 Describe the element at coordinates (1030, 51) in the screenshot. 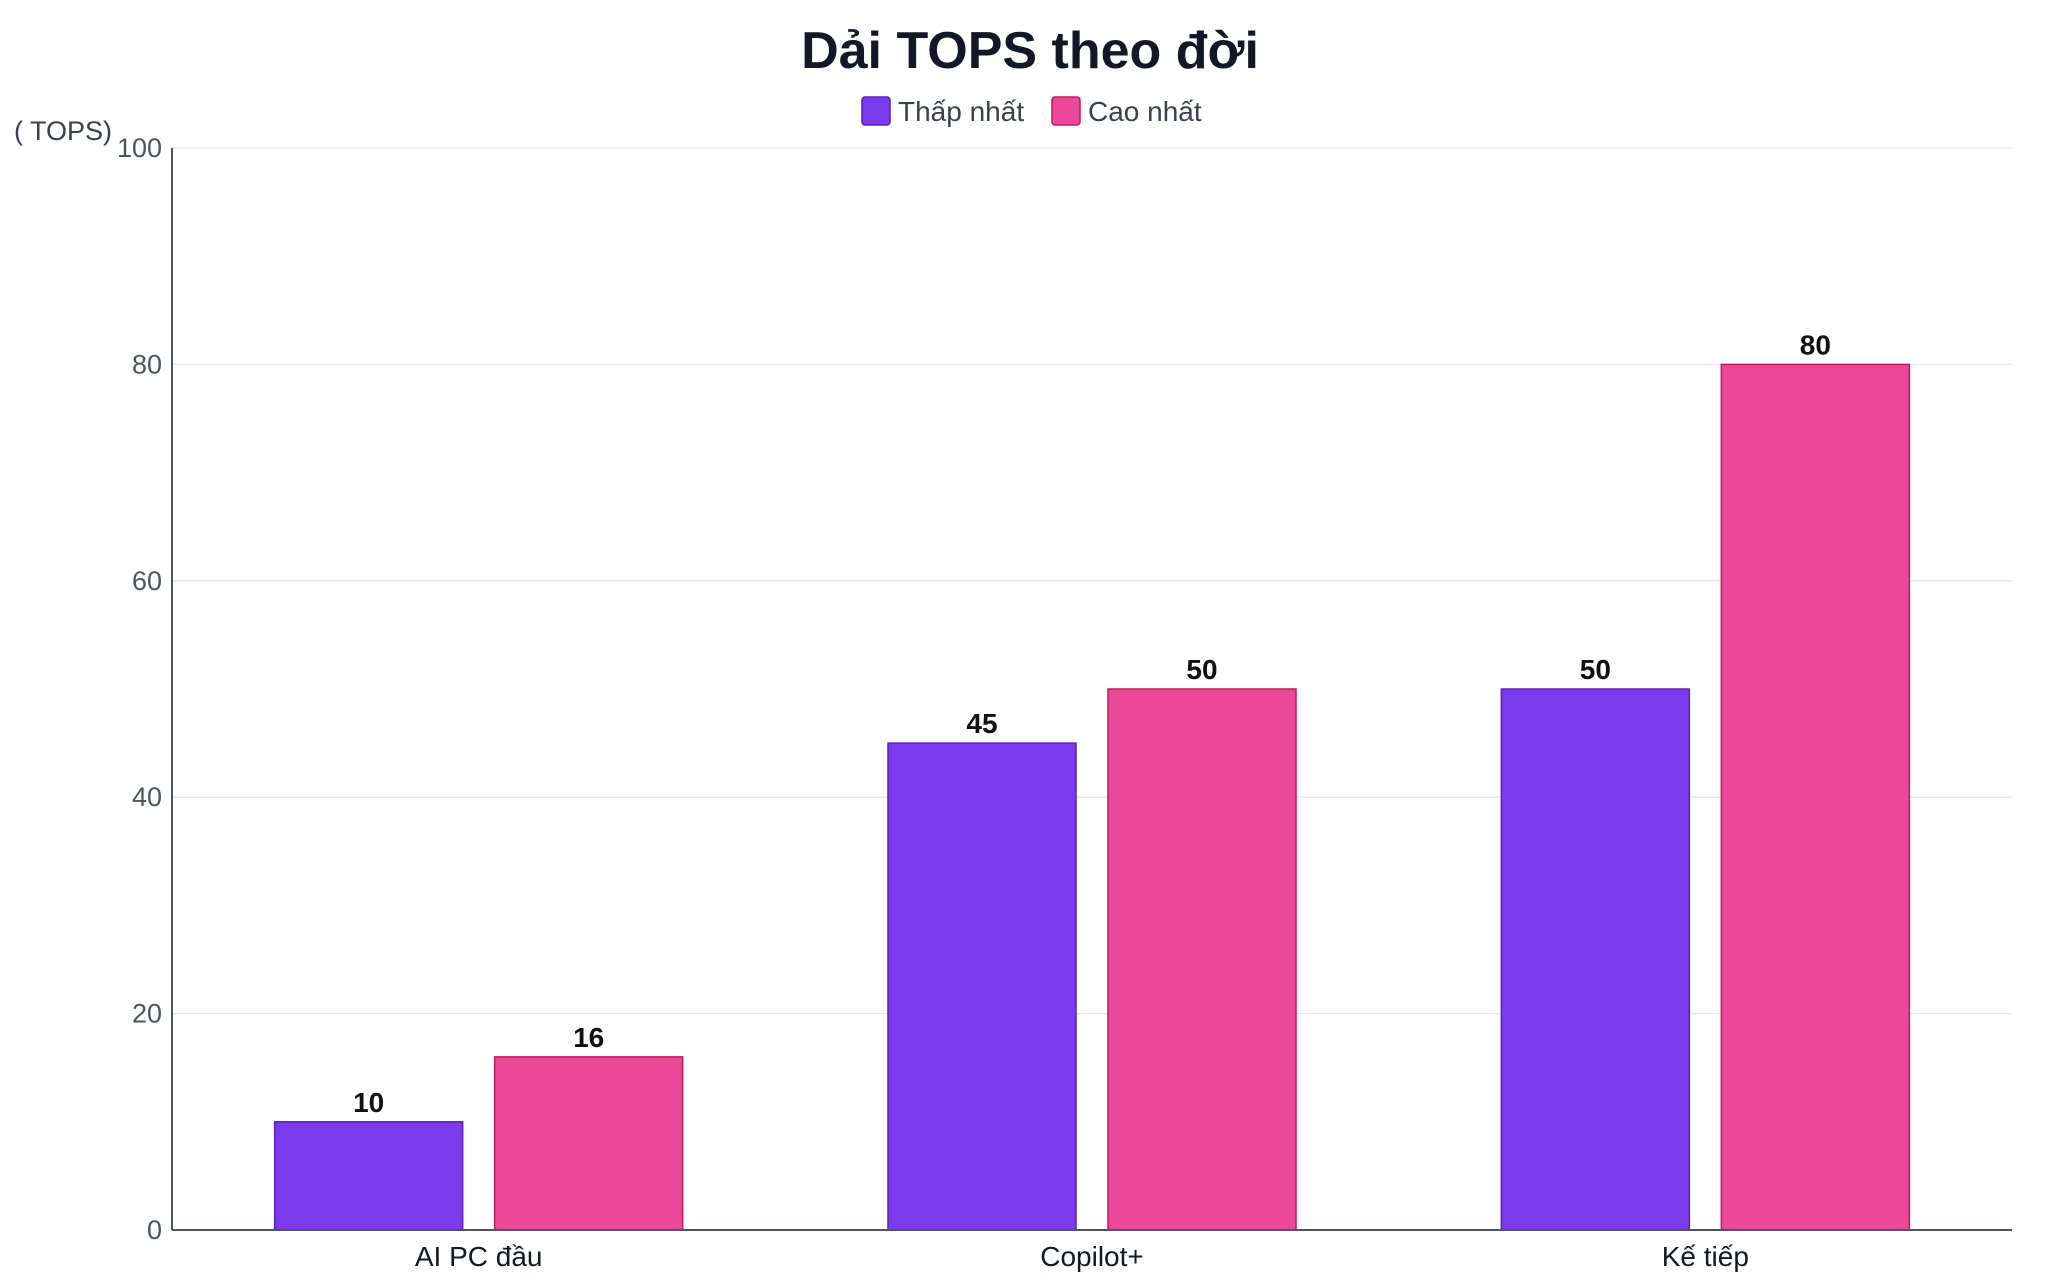

I see `chart-title: Dải TOPS theo đời` at that location.